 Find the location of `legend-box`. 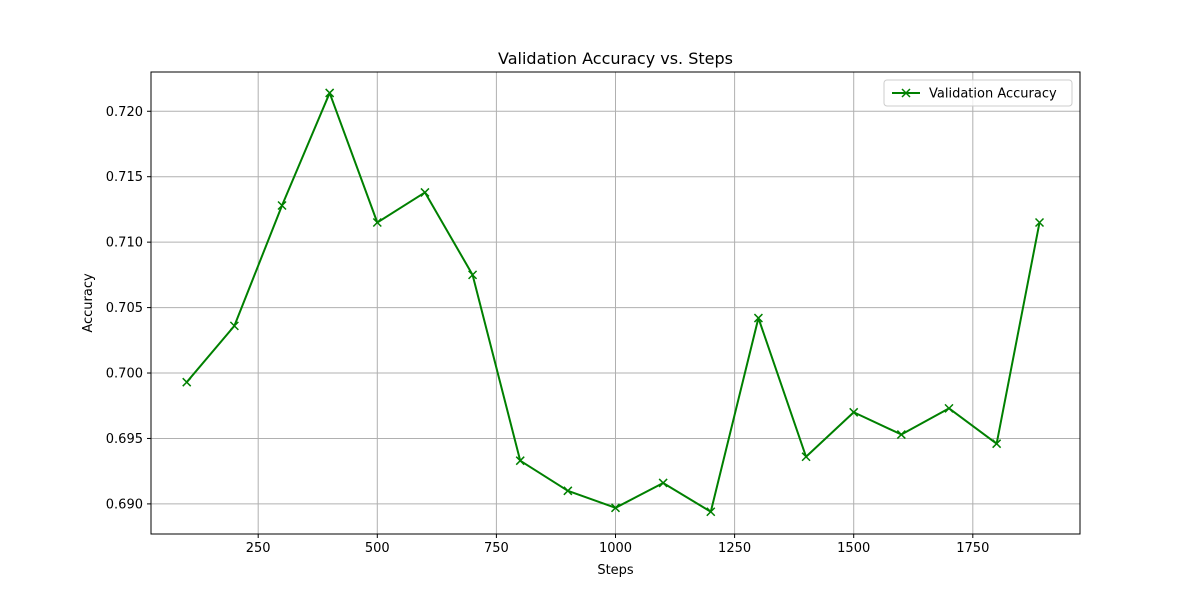

legend-box is located at coordinates (978, 93).